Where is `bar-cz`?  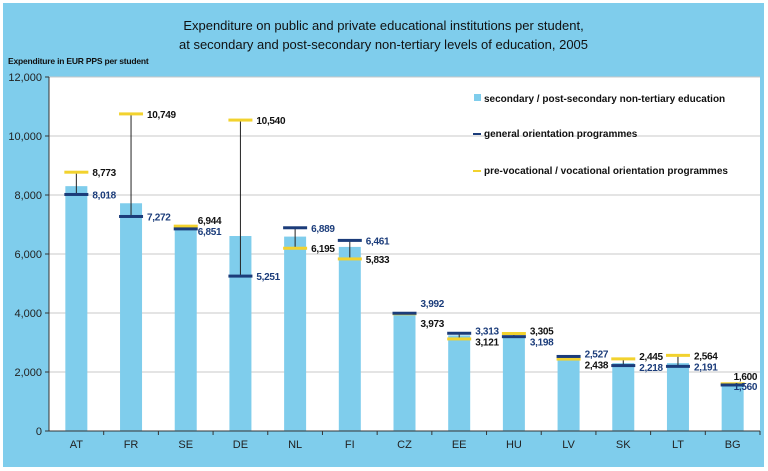
bar-cz is located at coordinates (404, 372).